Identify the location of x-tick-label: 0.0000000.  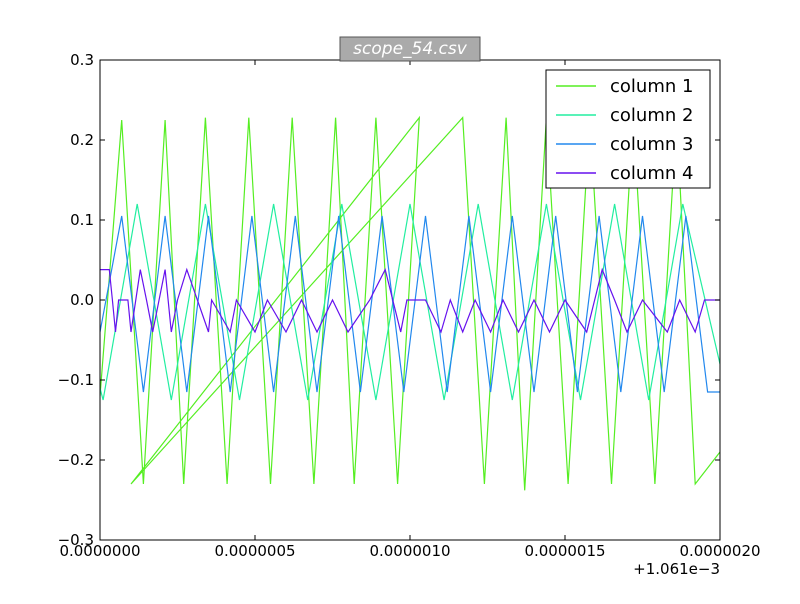
(99, 551).